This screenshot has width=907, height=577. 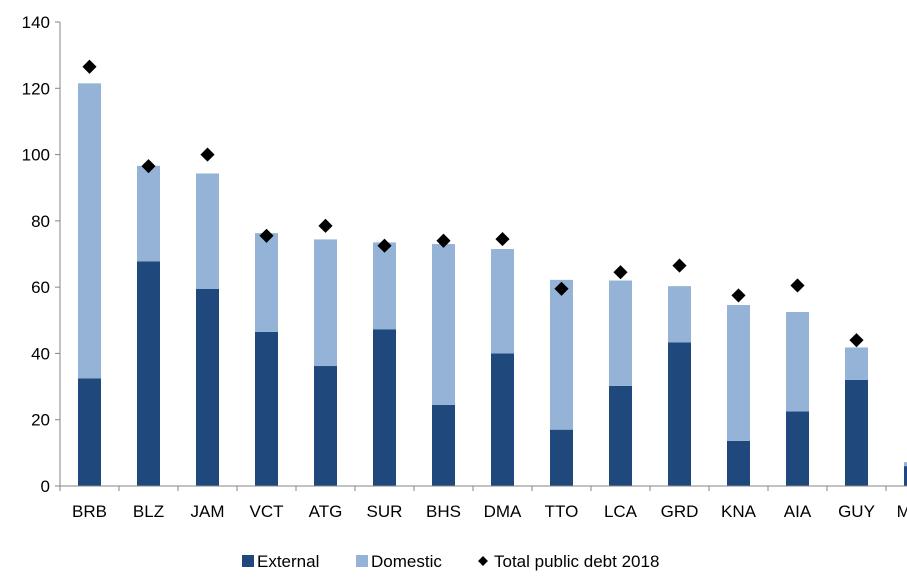 I want to click on y-tick-label: 80, so click(x=40, y=221).